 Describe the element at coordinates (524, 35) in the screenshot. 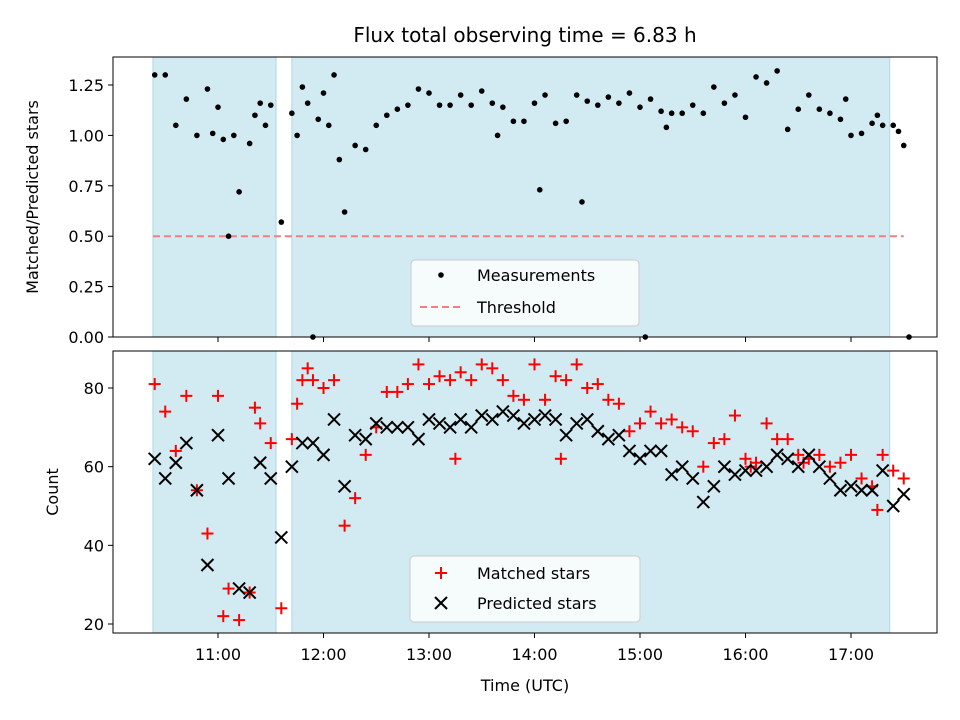

I see `chart-title: Flux total observing time = 6.83 h` at that location.